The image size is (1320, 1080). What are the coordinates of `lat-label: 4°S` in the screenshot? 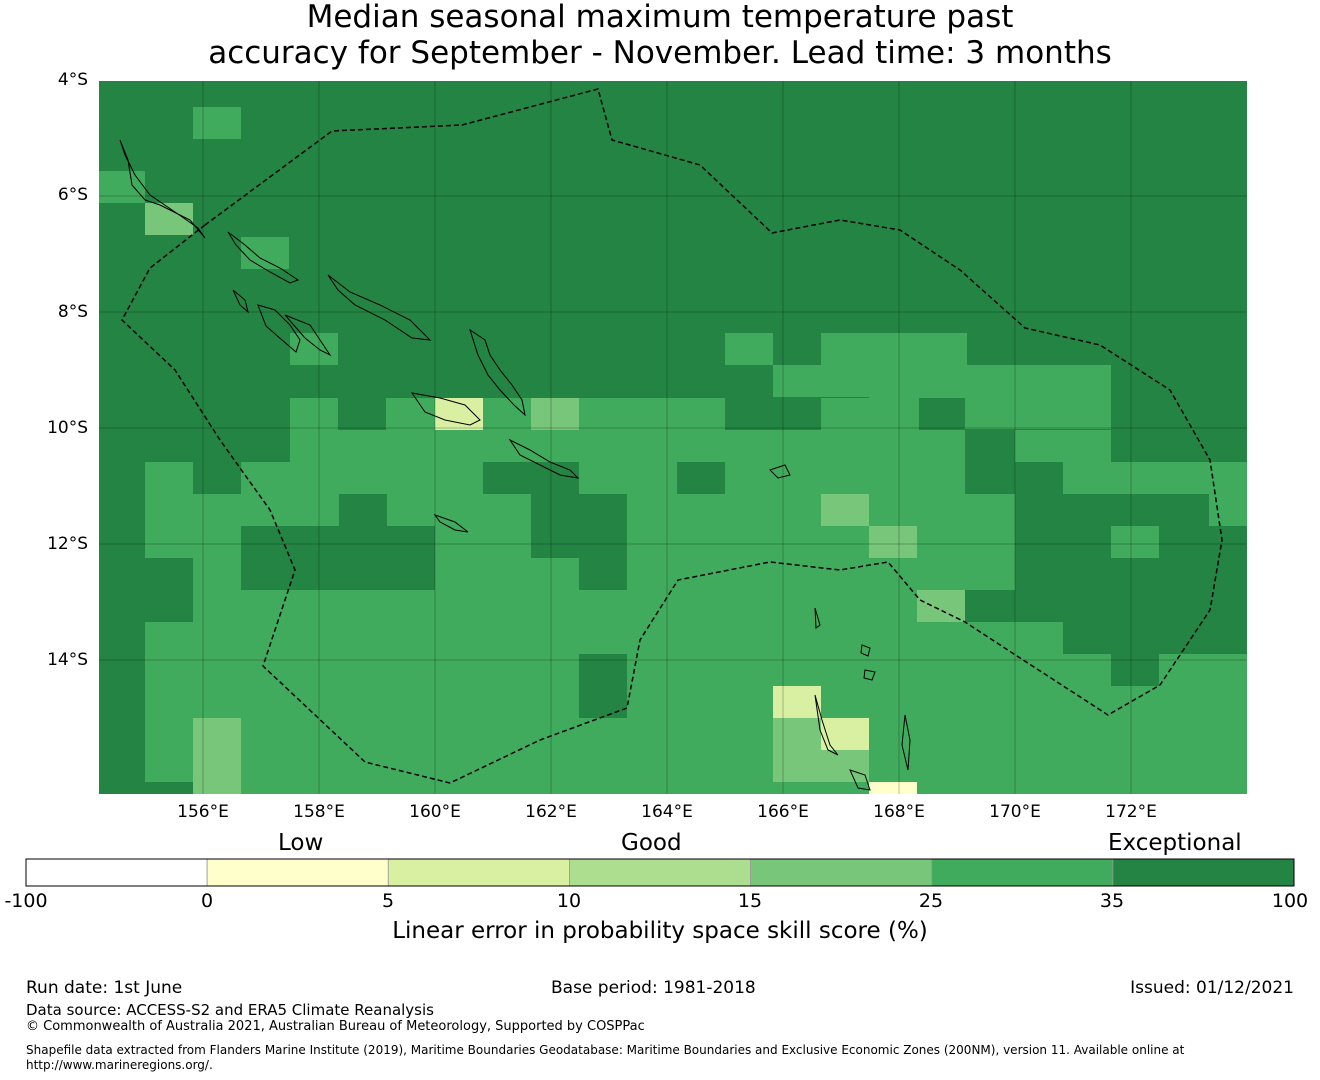 It's located at (72, 80).